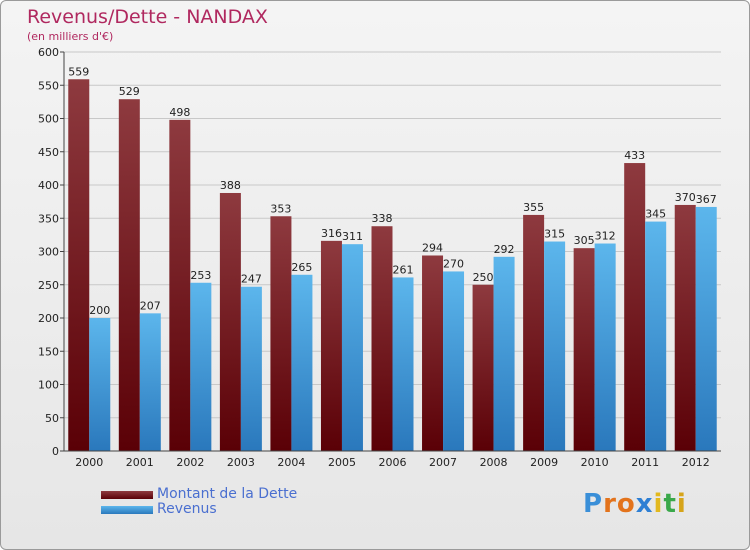 This screenshot has width=750, height=550. Describe the element at coordinates (670, 504) in the screenshot. I see `logo-letter: t` at that location.